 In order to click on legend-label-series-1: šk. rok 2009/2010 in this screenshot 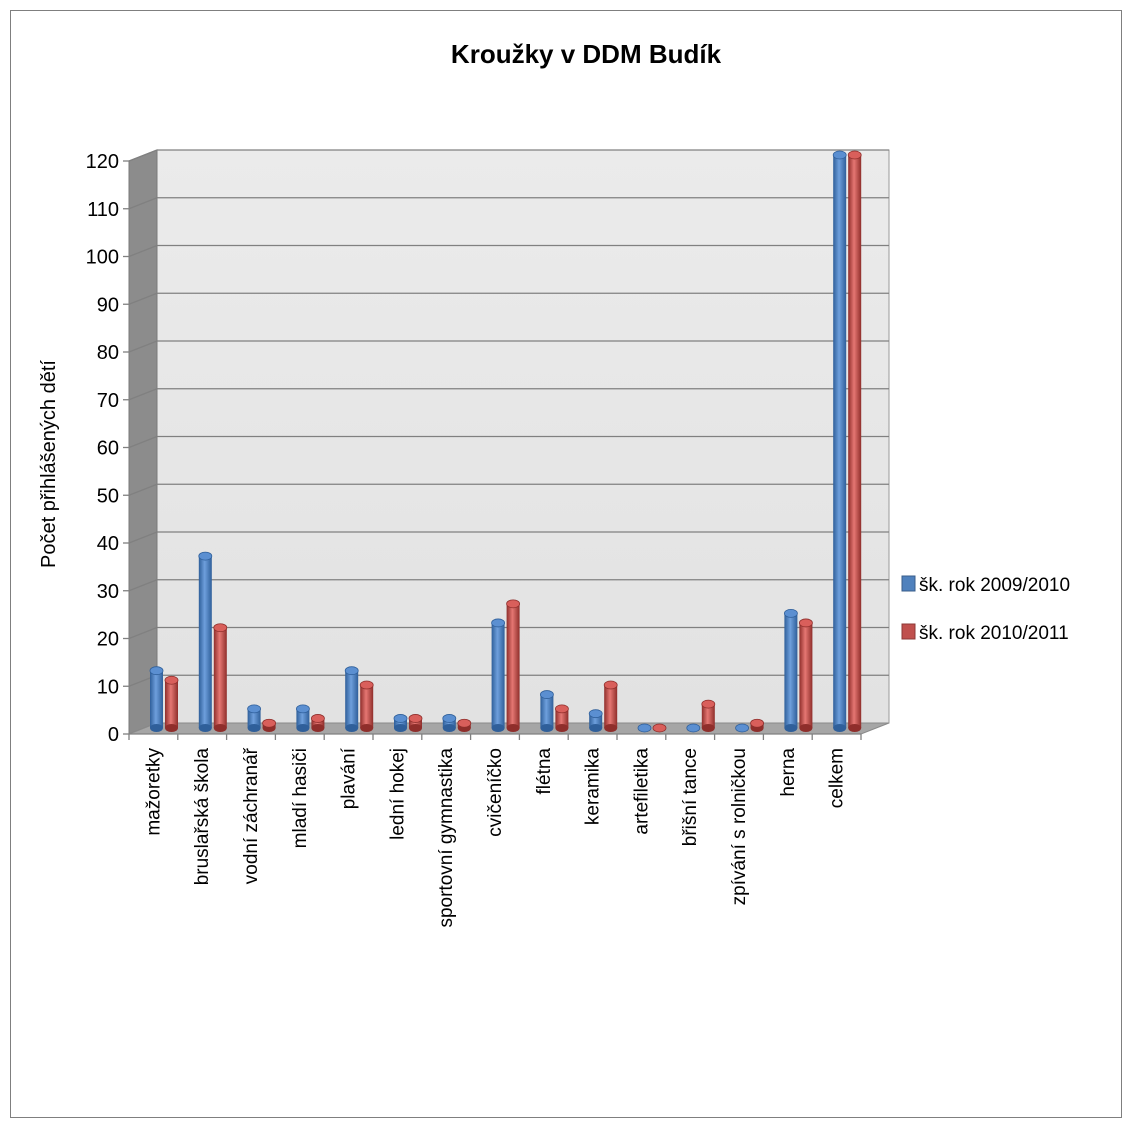, I will do `click(994, 585)`.